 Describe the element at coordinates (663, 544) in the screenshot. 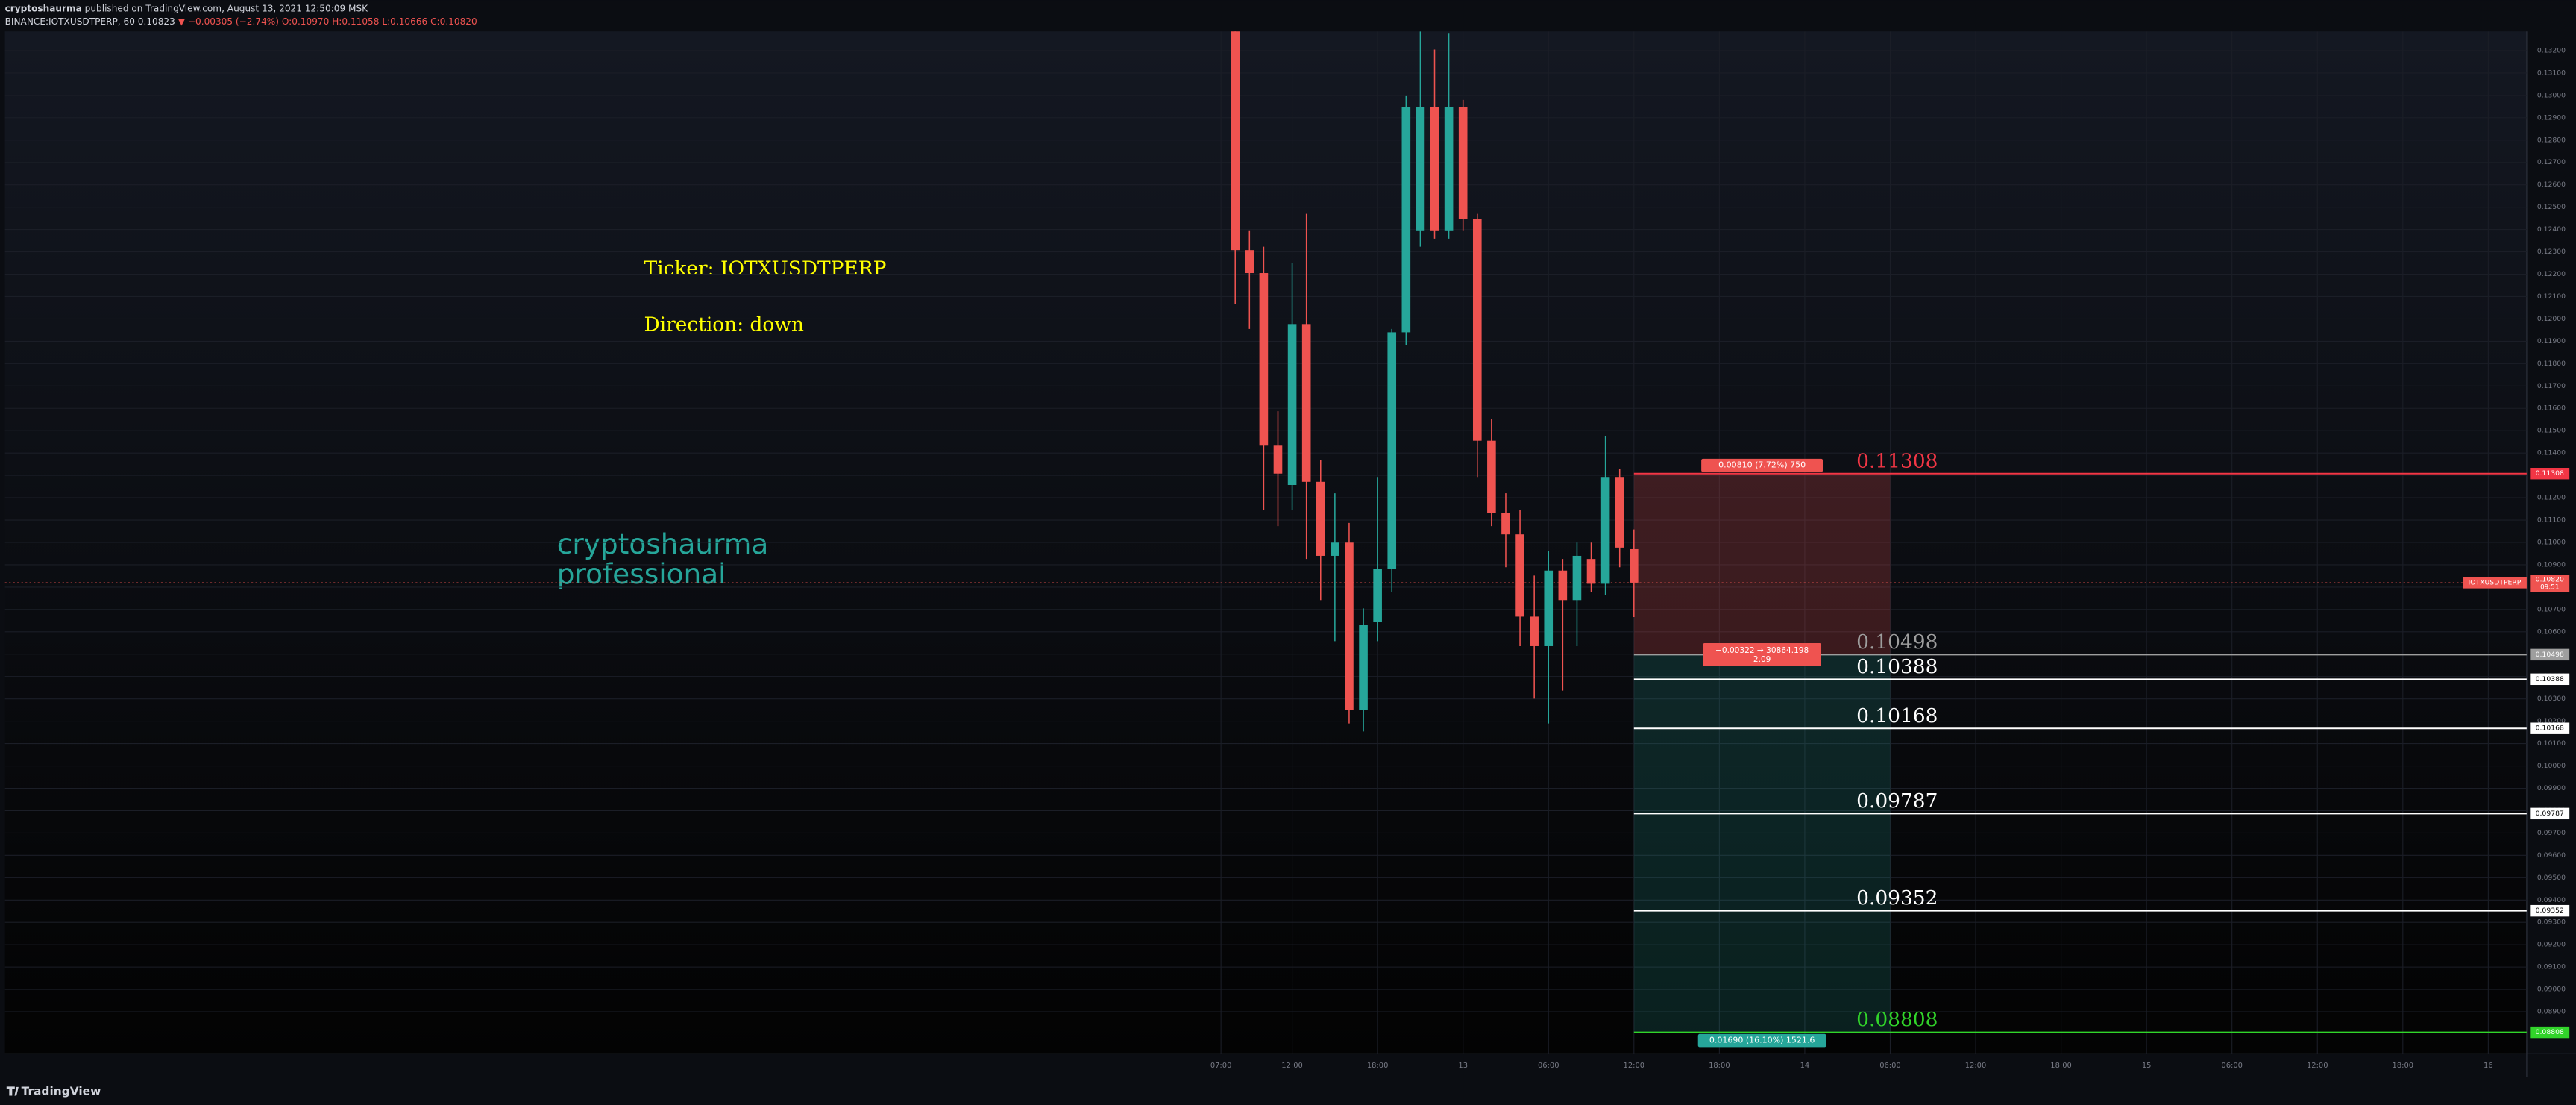

I see `watermark: cryptoshaurma` at that location.